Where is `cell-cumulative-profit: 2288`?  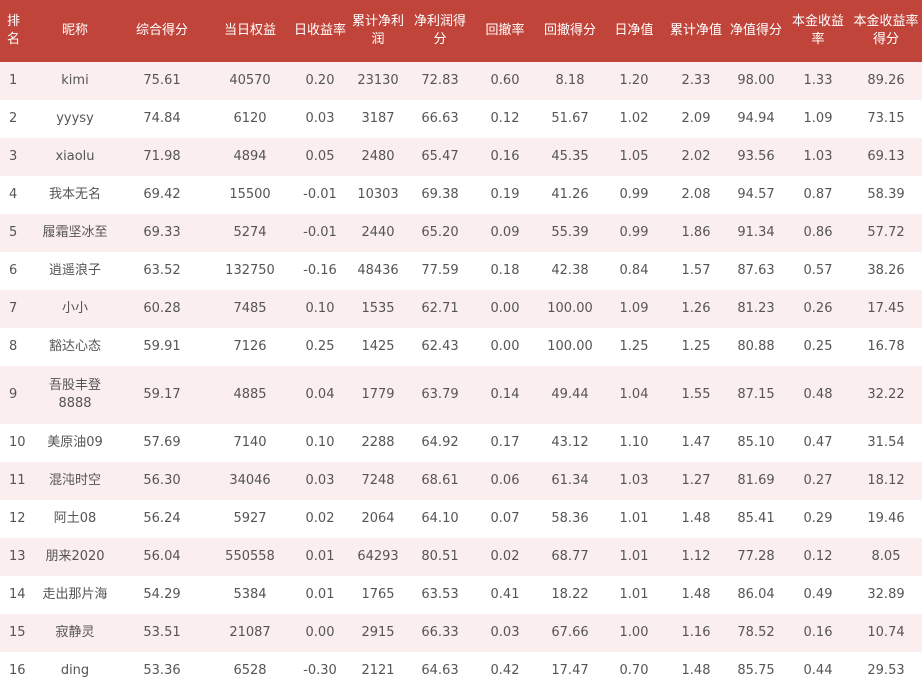
cell-cumulative-profit: 2288 is located at coordinates (378, 443).